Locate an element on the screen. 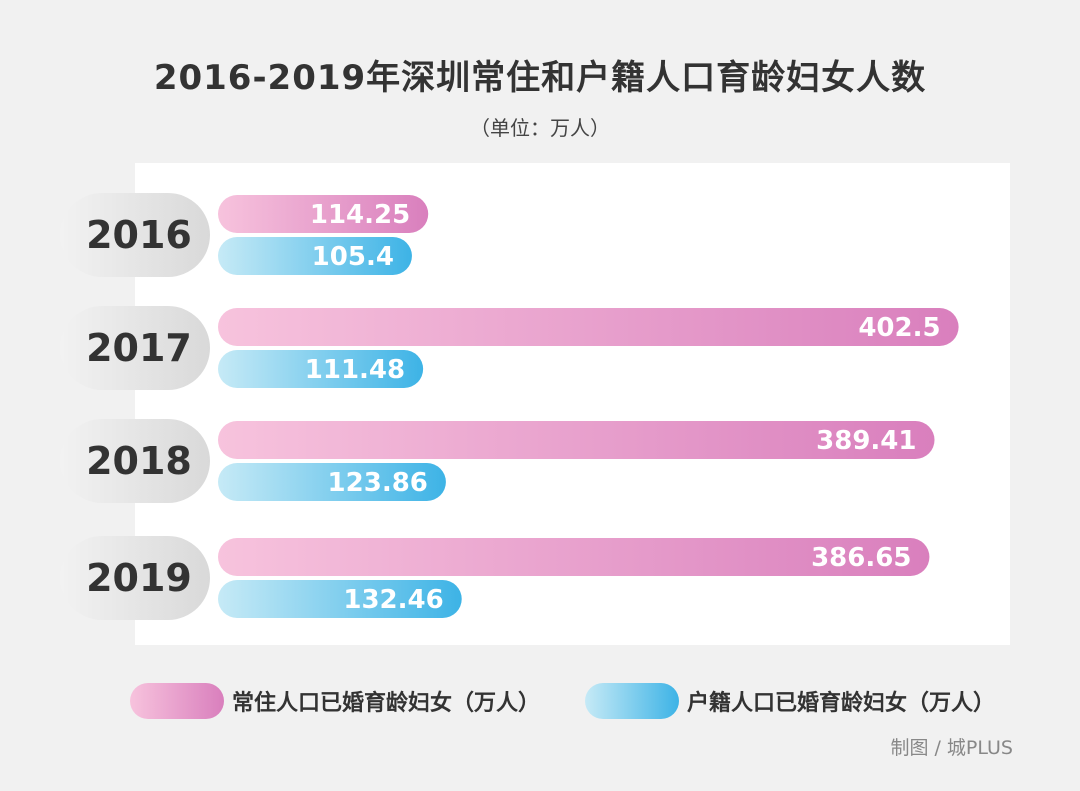 This screenshot has height=791, width=1080. bar-resident-2019 is located at coordinates (574, 557).